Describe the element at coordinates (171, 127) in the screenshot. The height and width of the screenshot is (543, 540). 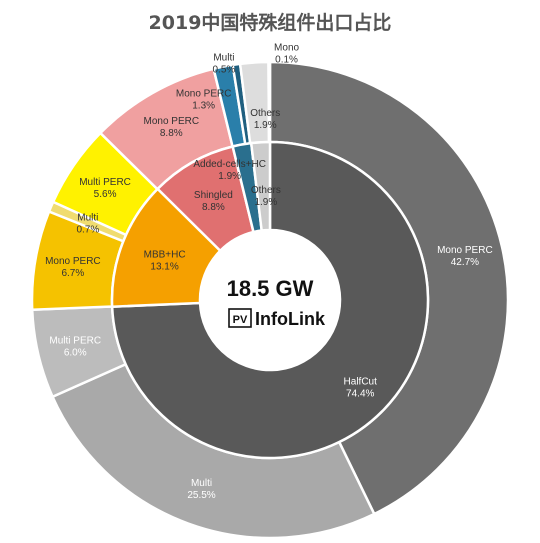
I see `outer-label-mono-perc-6: Mono PERC 8.8%` at that location.